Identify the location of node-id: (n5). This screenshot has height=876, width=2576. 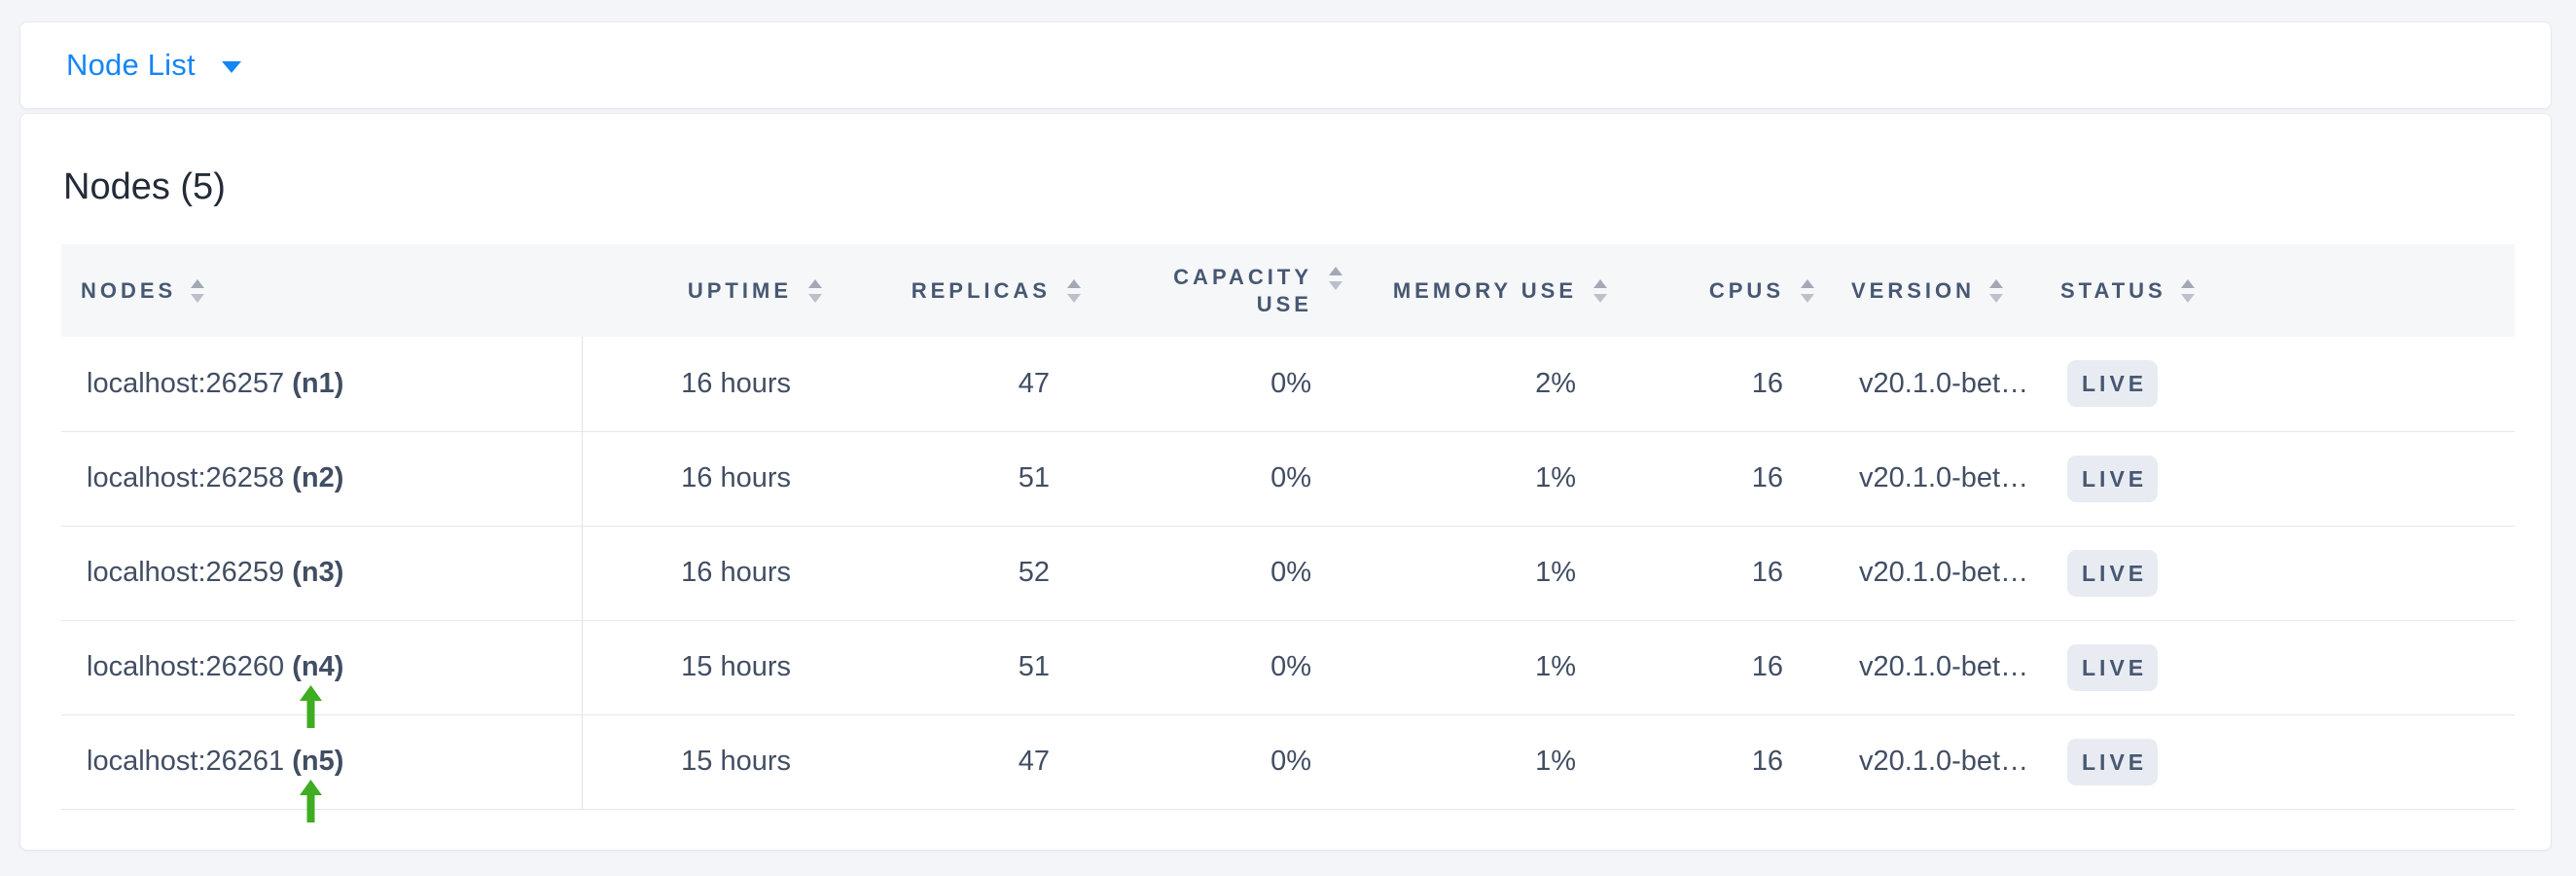
(318, 762).